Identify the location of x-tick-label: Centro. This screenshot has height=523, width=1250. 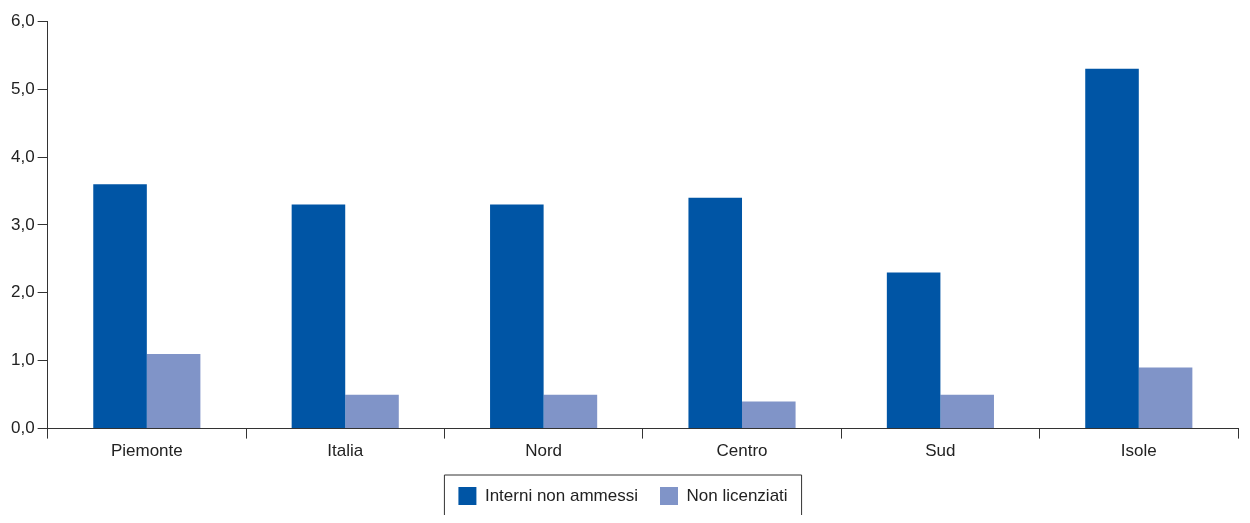
(742, 451).